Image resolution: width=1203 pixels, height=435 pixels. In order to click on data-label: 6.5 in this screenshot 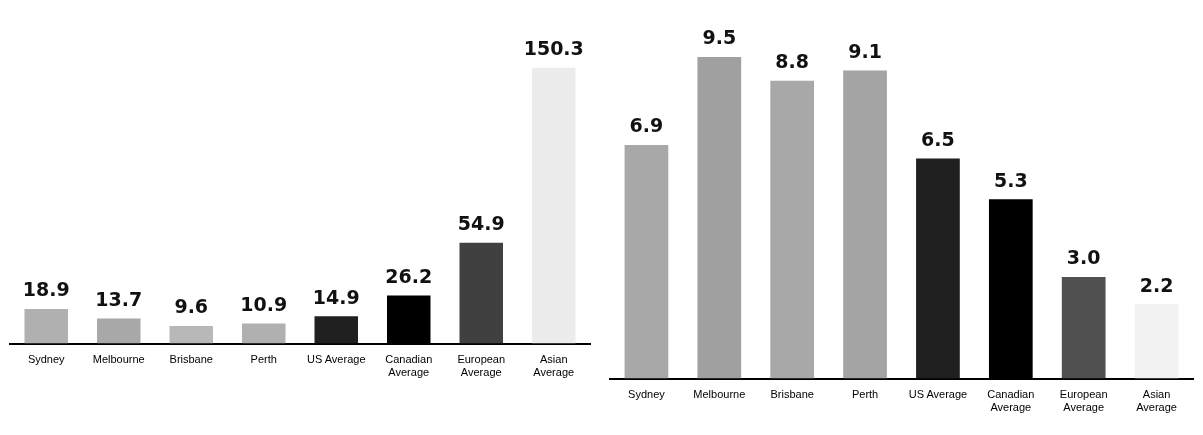, I will do `click(938, 138)`.